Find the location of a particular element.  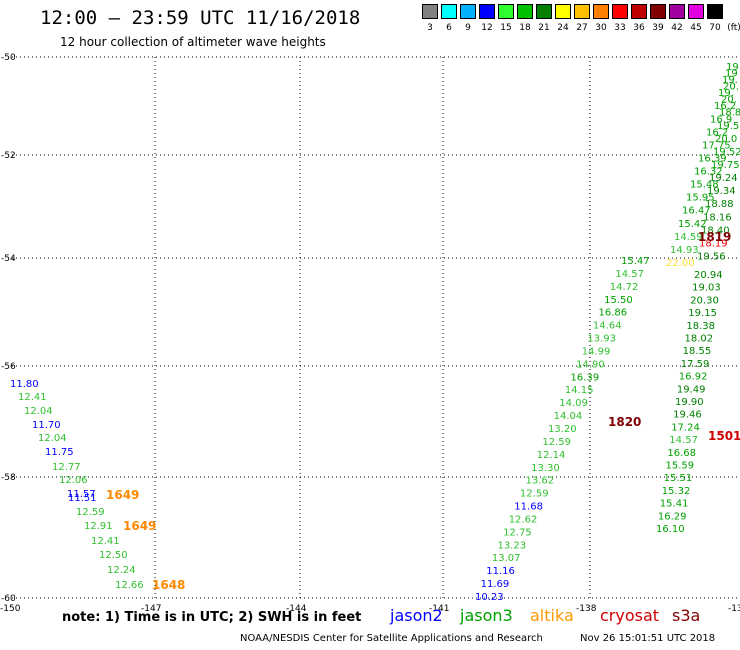

wave-height-reading: 13.93 is located at coordinates (601, 339).